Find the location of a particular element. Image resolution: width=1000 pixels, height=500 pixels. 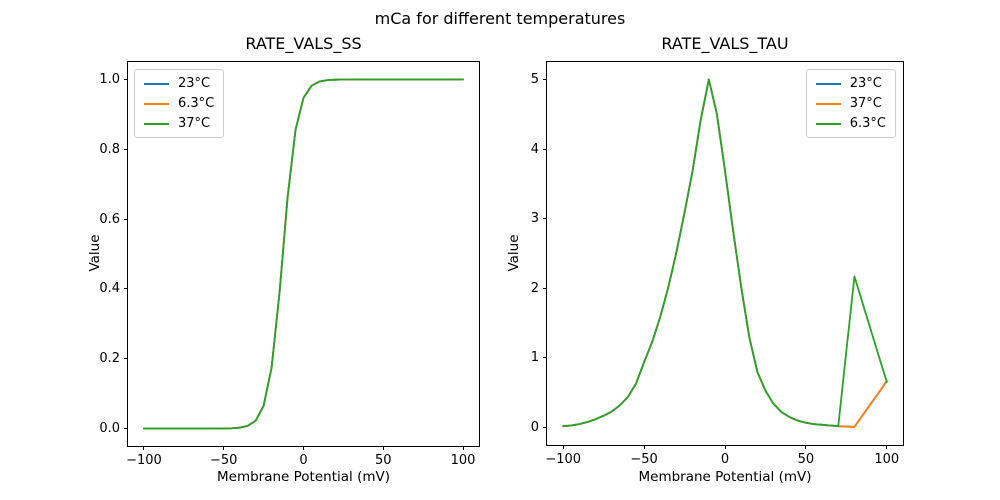

y-tick-label: 2 is located at coordinates (534, 288).